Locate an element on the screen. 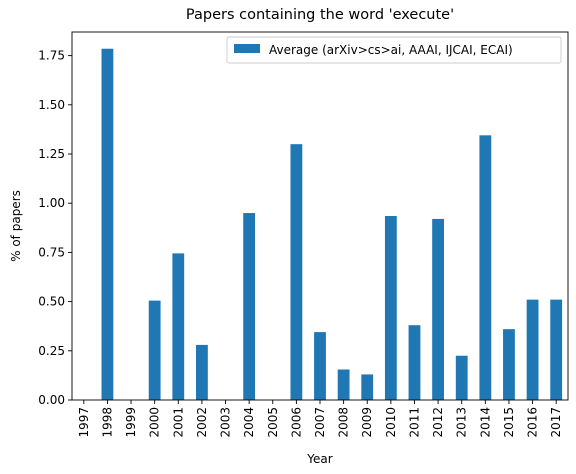 This screenshot has width=576, height=474. y-tick-label: 1.50 is located at coordinates (51, 105).